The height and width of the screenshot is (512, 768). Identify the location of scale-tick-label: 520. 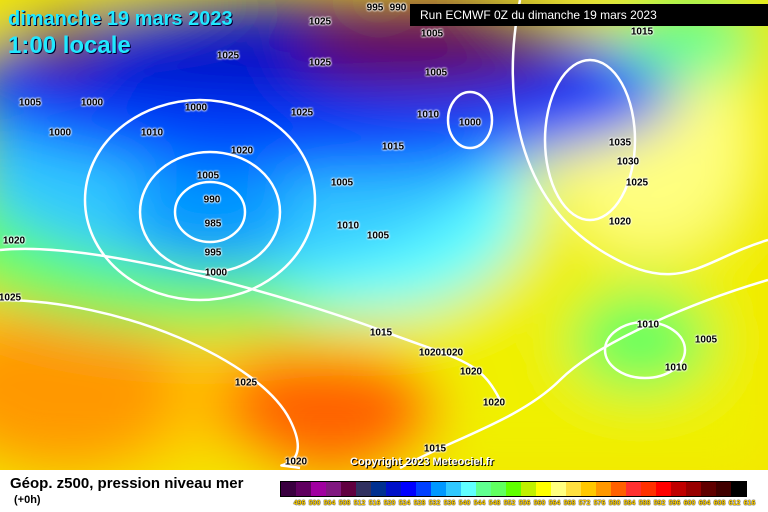
(389, 503).